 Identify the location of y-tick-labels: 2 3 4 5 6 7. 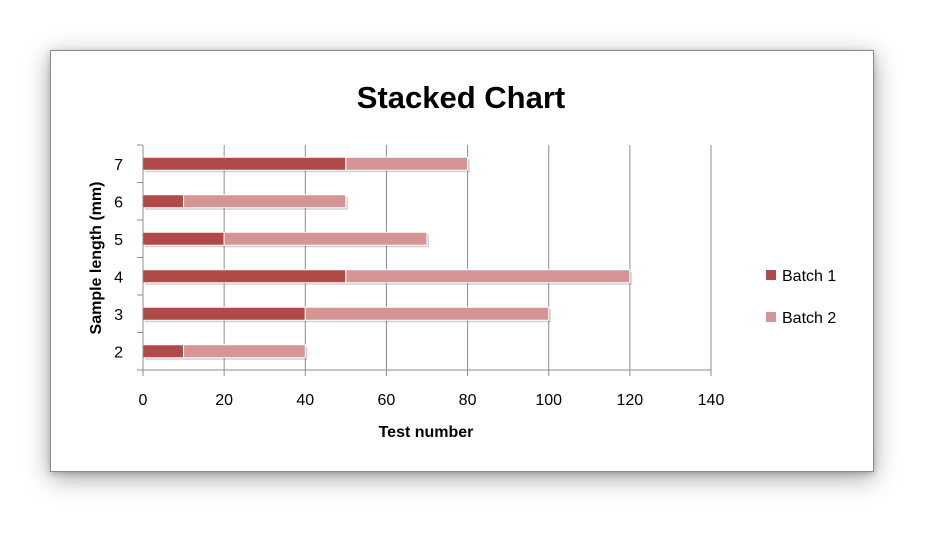
(118, 259).